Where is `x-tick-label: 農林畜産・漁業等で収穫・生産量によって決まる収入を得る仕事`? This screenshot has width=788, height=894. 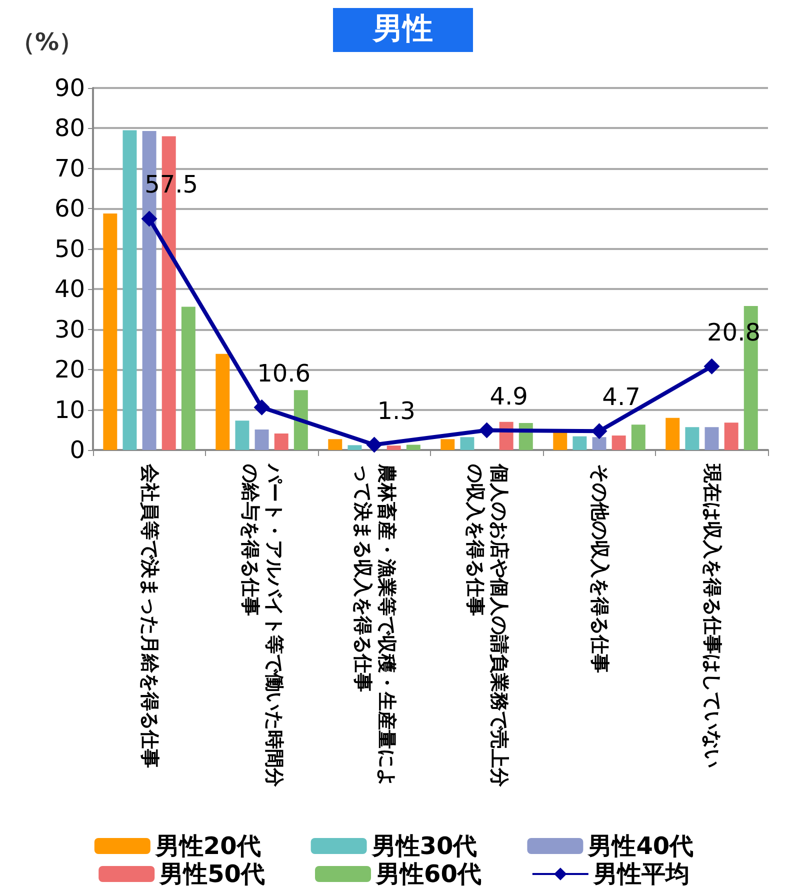 x-tick-label: 農林畜産・漁業等で収穫・生産量によって決まる収入を得る仕事 is located at coordinates (374, 625).